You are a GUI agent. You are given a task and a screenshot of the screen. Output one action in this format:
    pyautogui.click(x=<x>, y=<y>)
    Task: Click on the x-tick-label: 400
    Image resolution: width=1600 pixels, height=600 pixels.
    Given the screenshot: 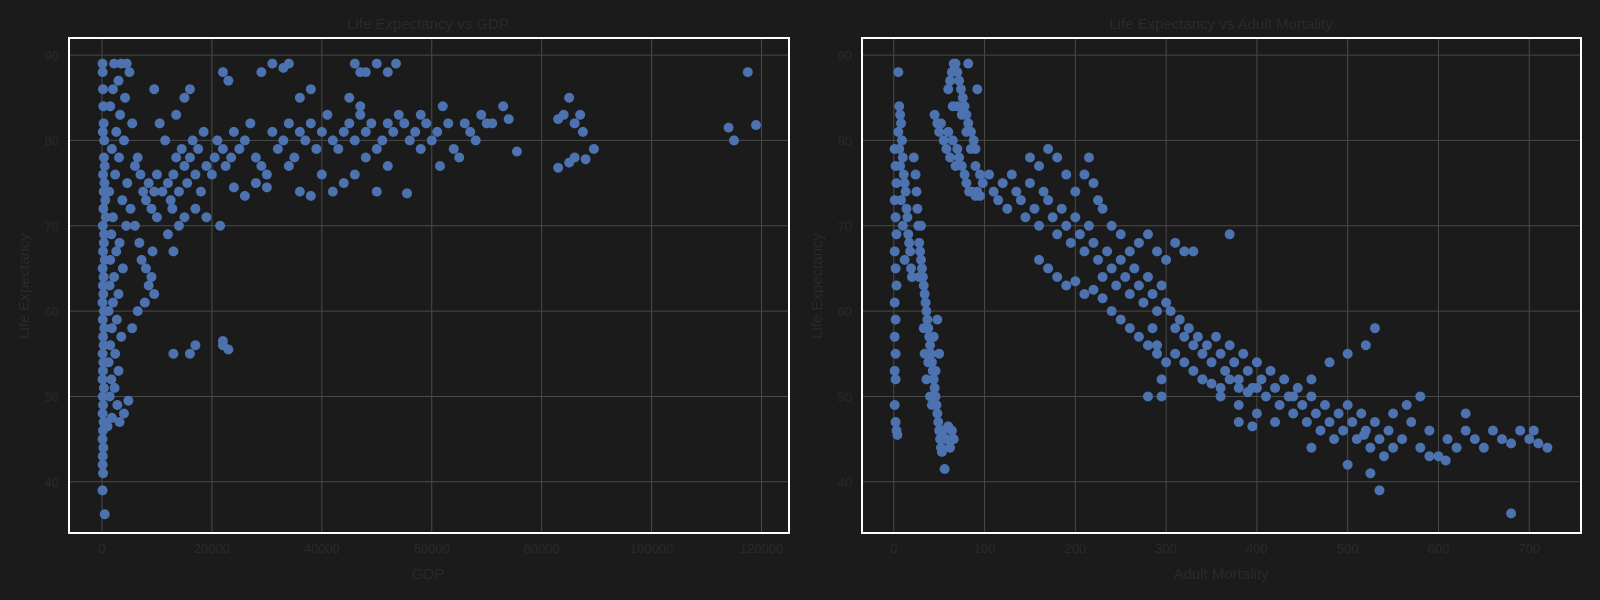 What is the action you would take?
    pyautogui.click(x=1257, y=548)
    